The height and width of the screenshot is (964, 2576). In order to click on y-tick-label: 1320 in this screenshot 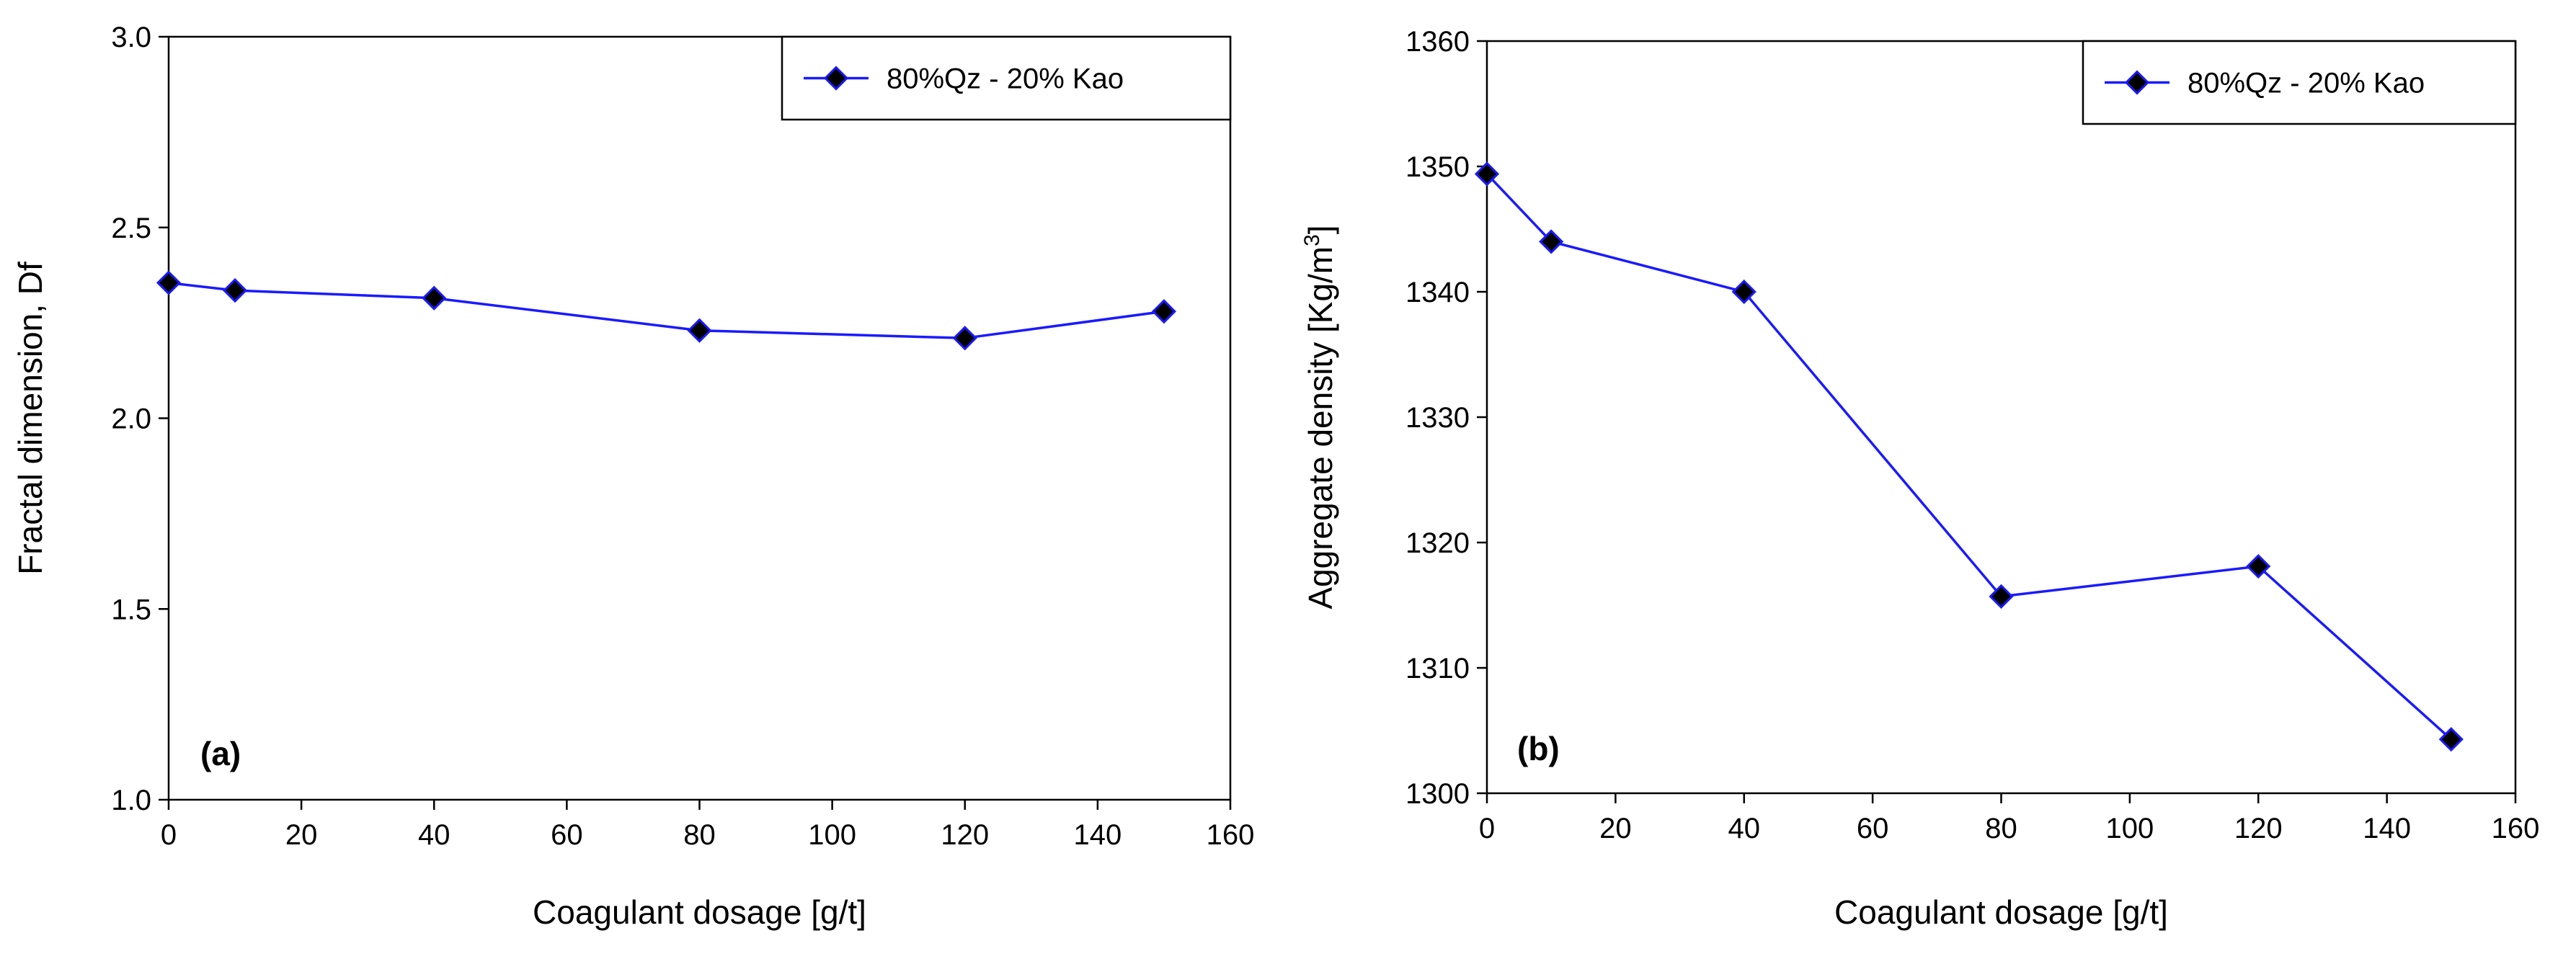, I will do `click(1437, 543)`.